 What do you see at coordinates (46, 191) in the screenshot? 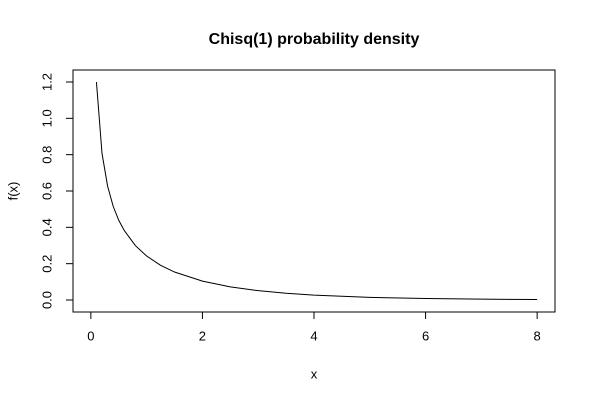
I see `y-tick-label: 0.6` at bounding box center [46, 191].